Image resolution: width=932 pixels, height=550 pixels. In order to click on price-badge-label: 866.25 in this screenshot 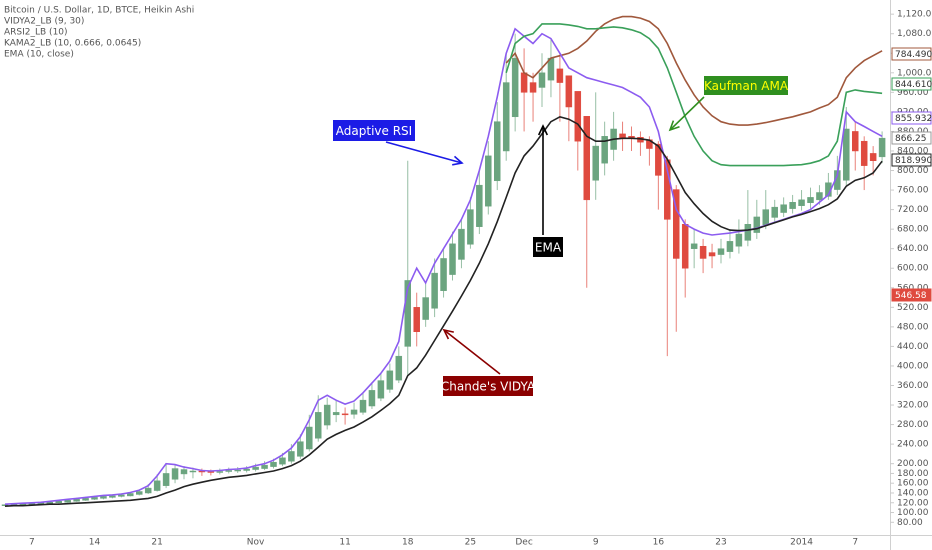, I will do `click(911, 139)`.